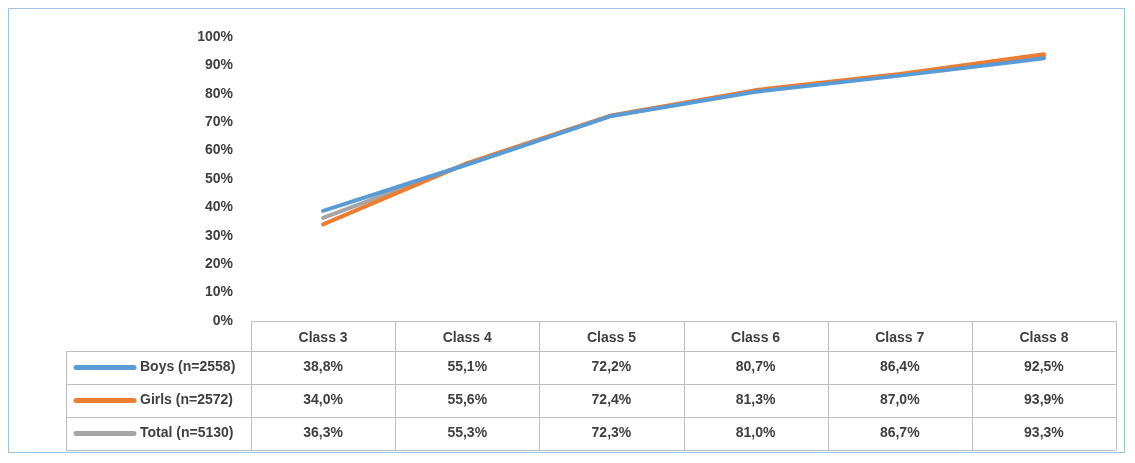 This screenshot has height=463, width=1135. Describe the element at coordinates (187, 432) in the screenshot. I see `legend-label: Total (n=5130)` at that location.